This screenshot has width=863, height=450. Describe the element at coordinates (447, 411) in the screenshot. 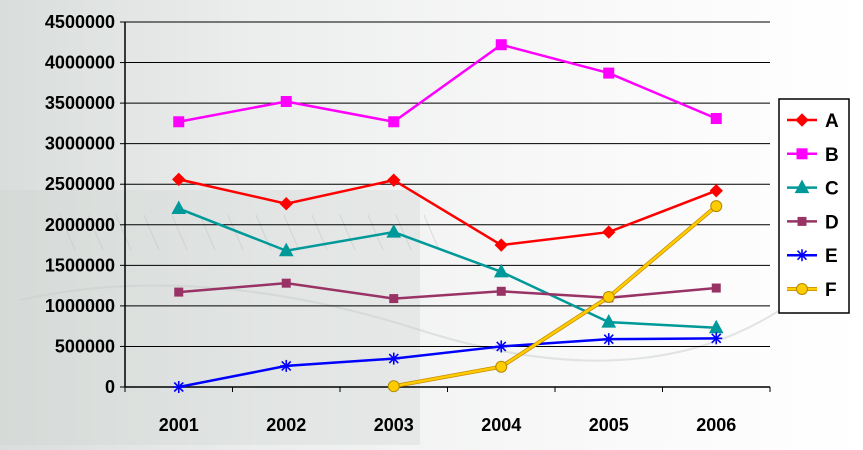

I see `x-axis-ticks: 2001 2002 2003 2004 2005 2006` at that location.